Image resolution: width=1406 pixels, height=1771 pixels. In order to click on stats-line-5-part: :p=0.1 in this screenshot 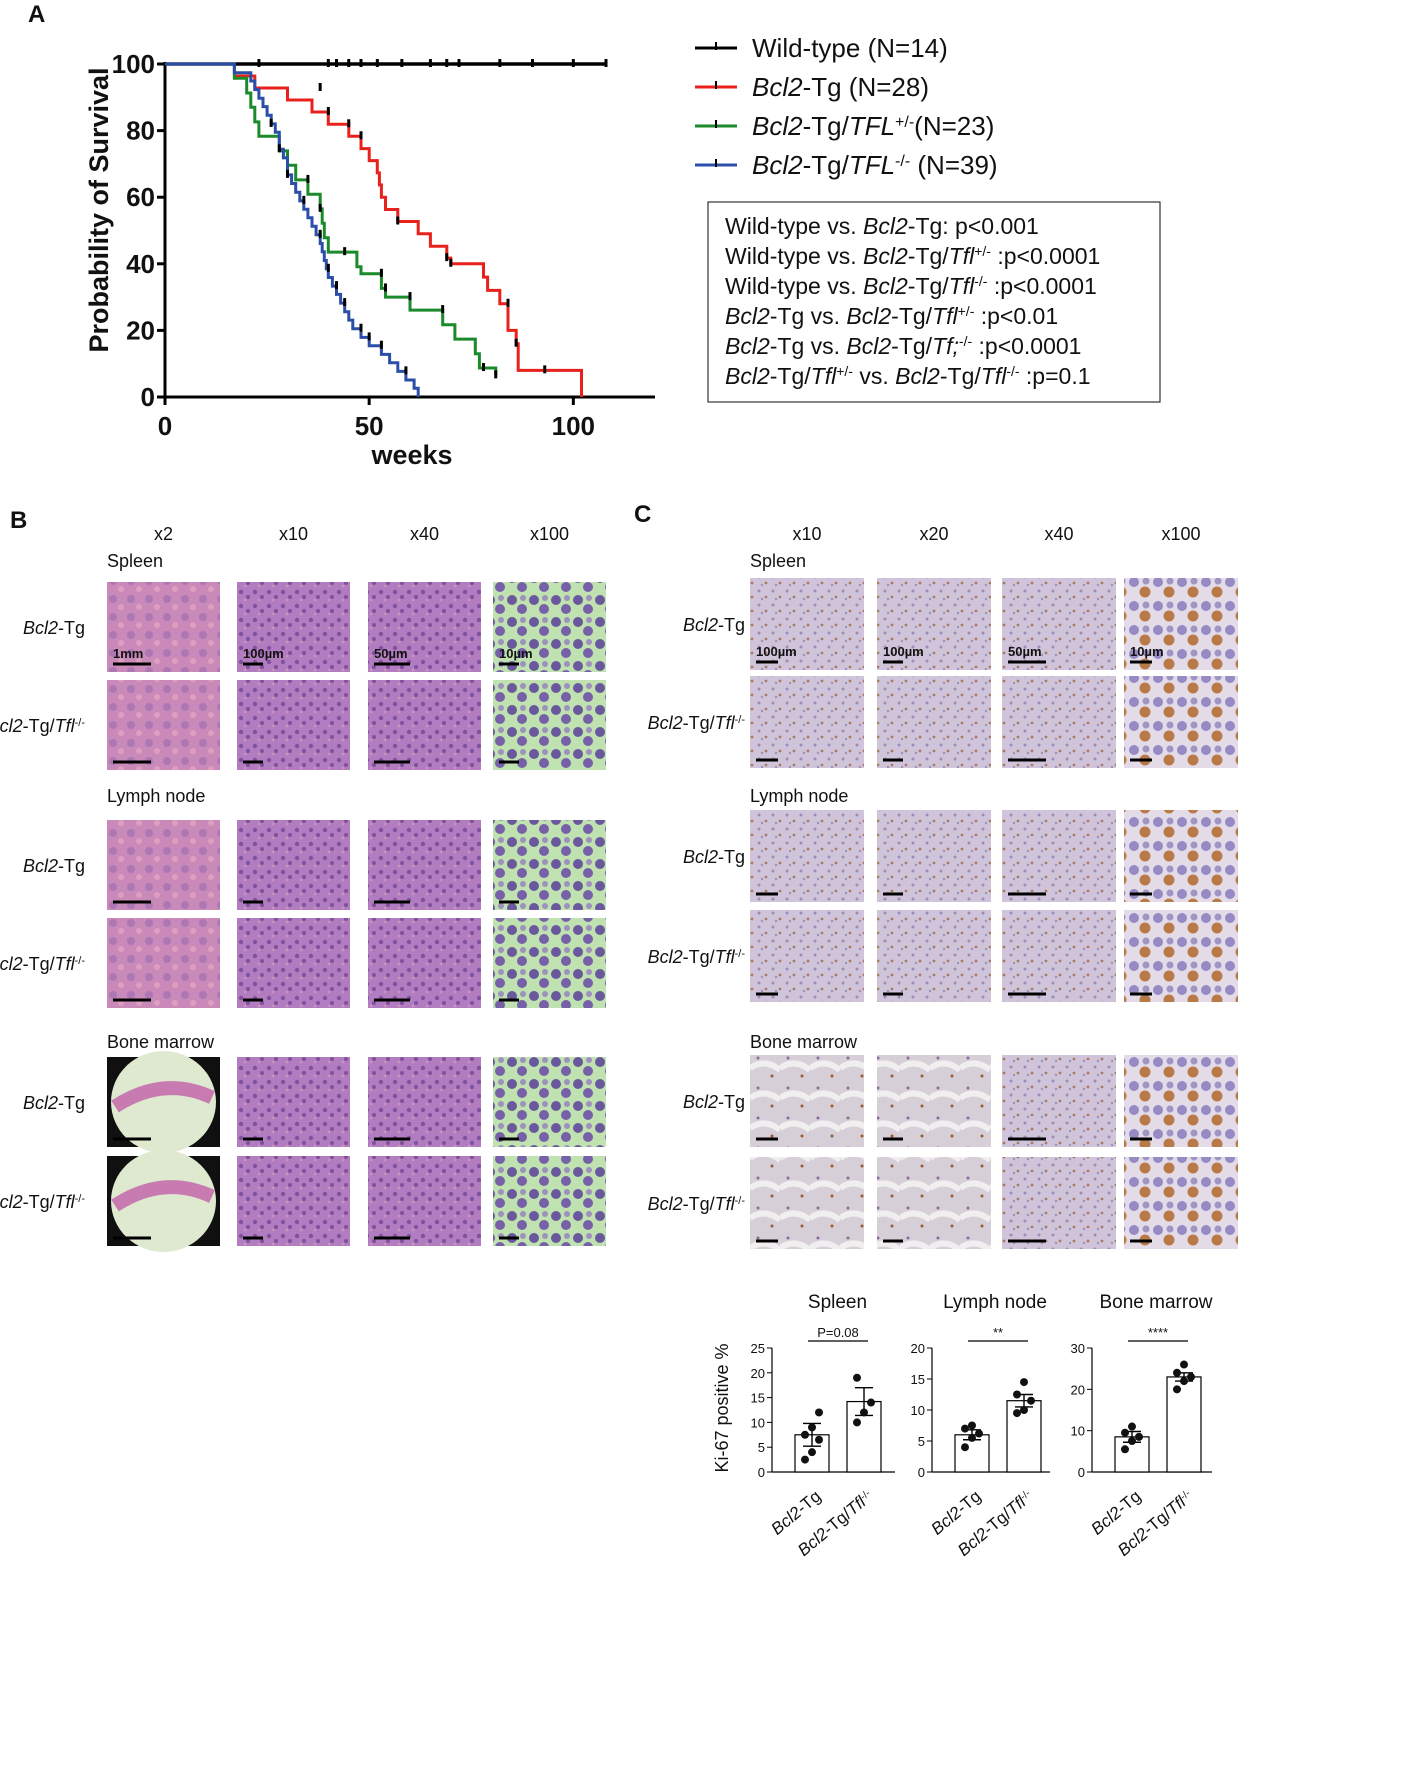, I will do `click(1055, 376)`.